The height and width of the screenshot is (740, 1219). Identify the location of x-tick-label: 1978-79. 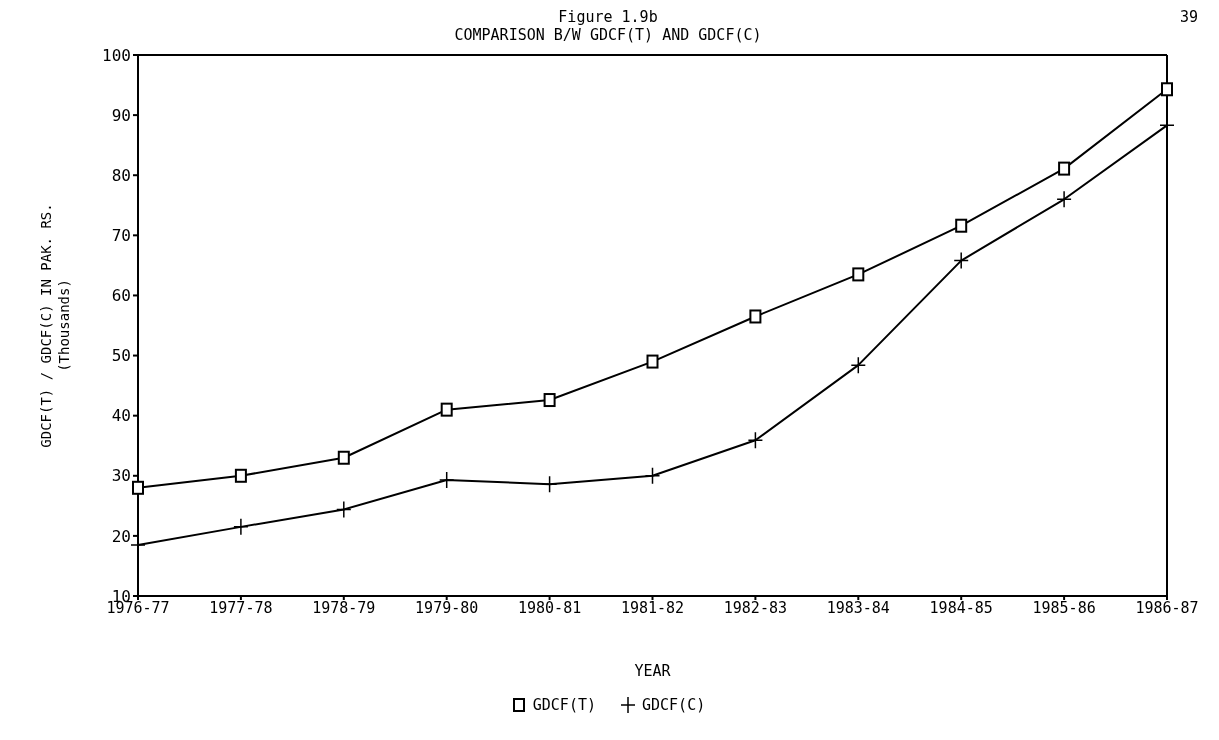
(344, 607).